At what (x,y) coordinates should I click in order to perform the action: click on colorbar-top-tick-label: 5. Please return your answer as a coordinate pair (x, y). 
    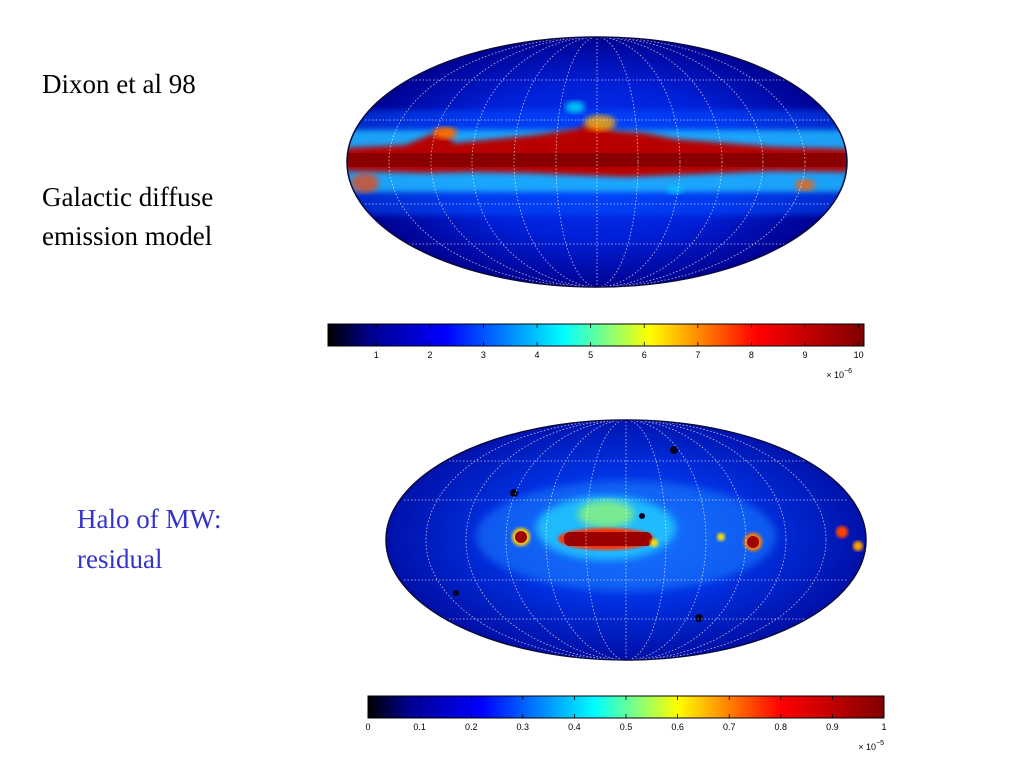
    Looking at the image, I should click on (590, 355).